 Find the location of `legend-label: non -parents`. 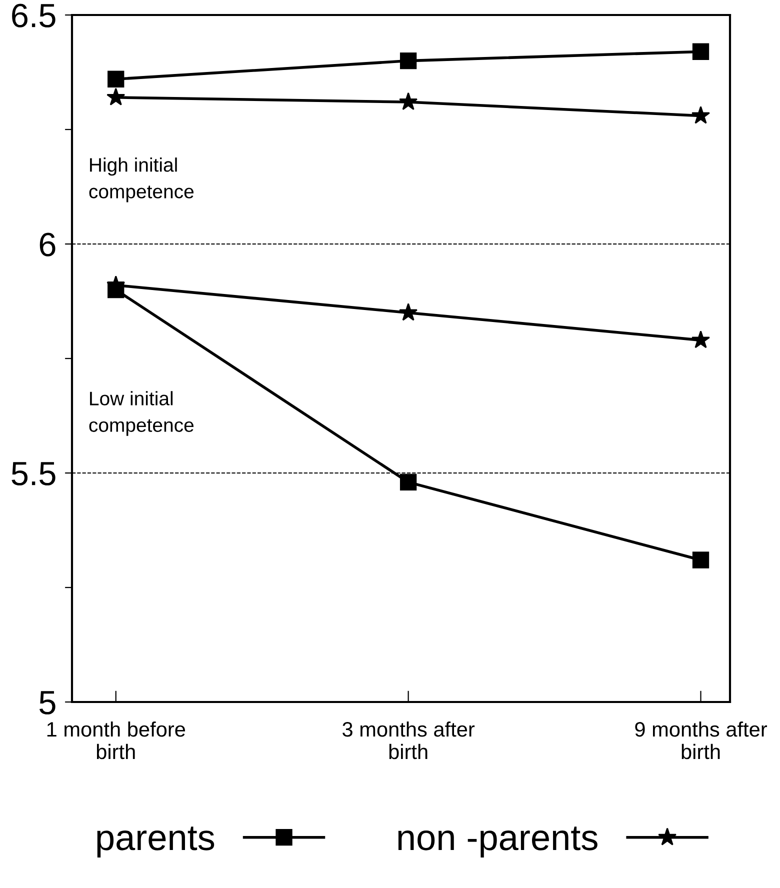

legend-label: non -parents is located at coordinates (498, 842).